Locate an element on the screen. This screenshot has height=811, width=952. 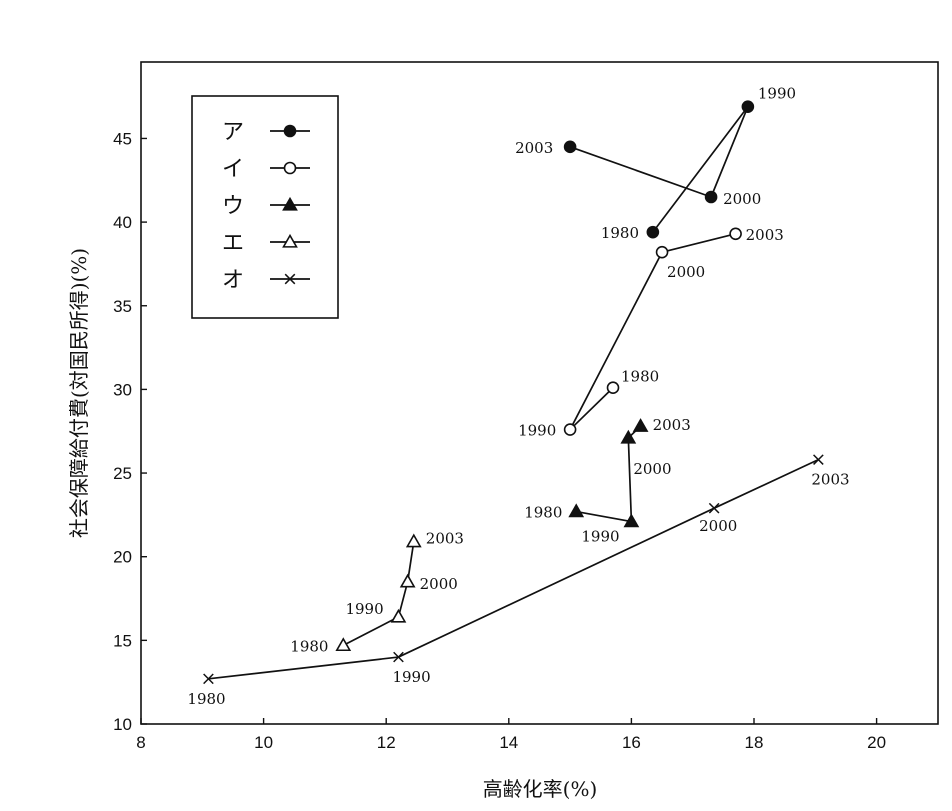
x-tick-label: 12 is located at coordinates (386, 742).